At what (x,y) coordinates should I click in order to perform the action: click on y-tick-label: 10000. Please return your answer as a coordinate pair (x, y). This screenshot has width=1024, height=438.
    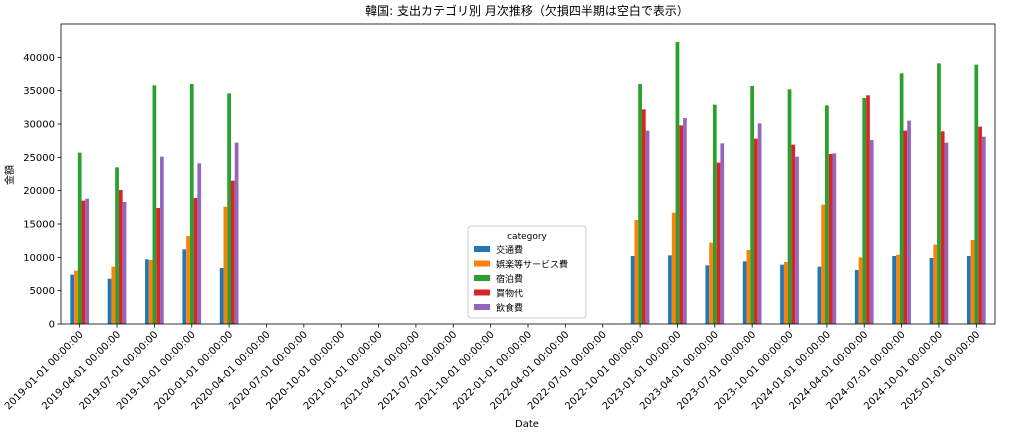
    Looking at the image, I should click on (39, 258).